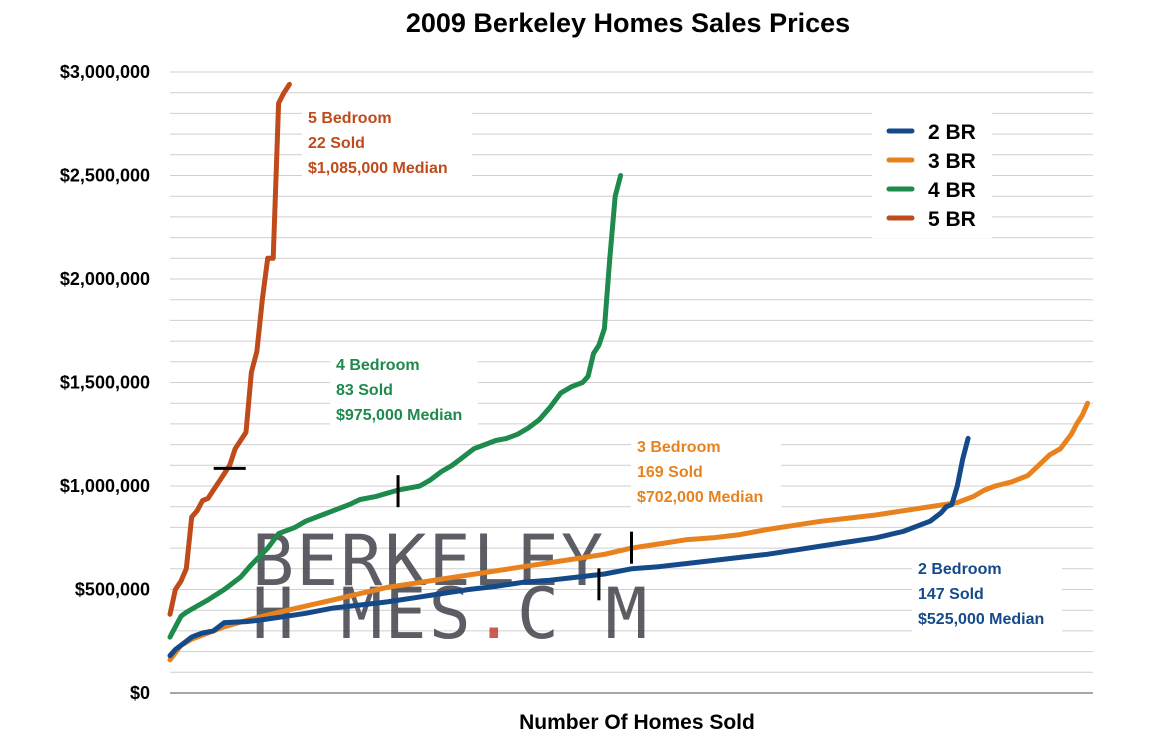 This screenshot has width=1168, height=734. What do you see at coordinates (670, 472) in the screenshot?
I see `annotation-text: 169 Sold` at bounding box center [670, 472].